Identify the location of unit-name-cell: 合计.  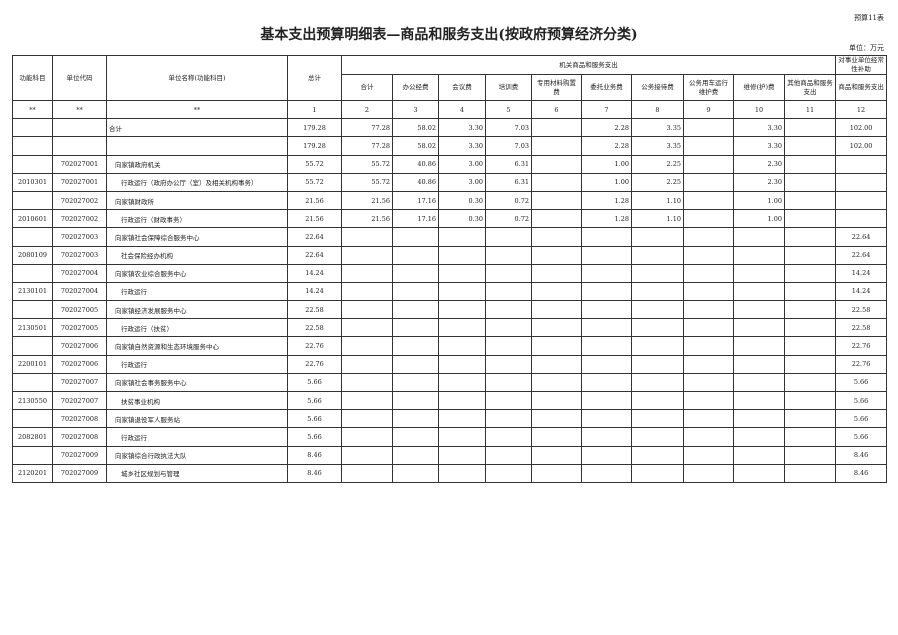
(197, 128).